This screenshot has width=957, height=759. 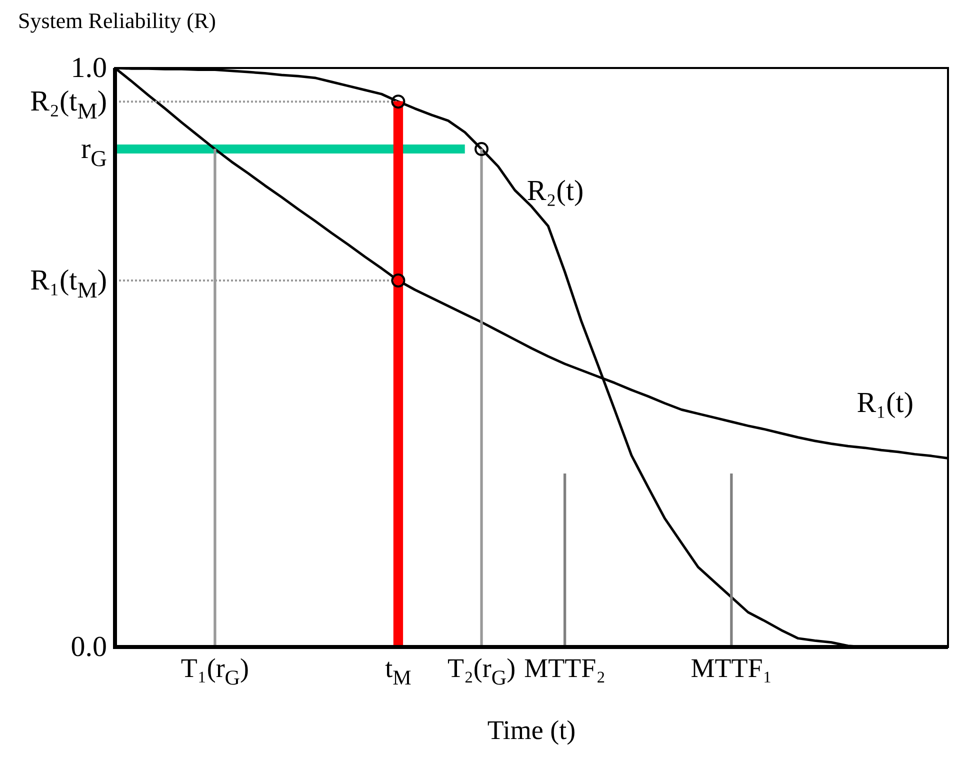 I want to click on x-tick-label: MTTF₂, so click(x=565, y=668).